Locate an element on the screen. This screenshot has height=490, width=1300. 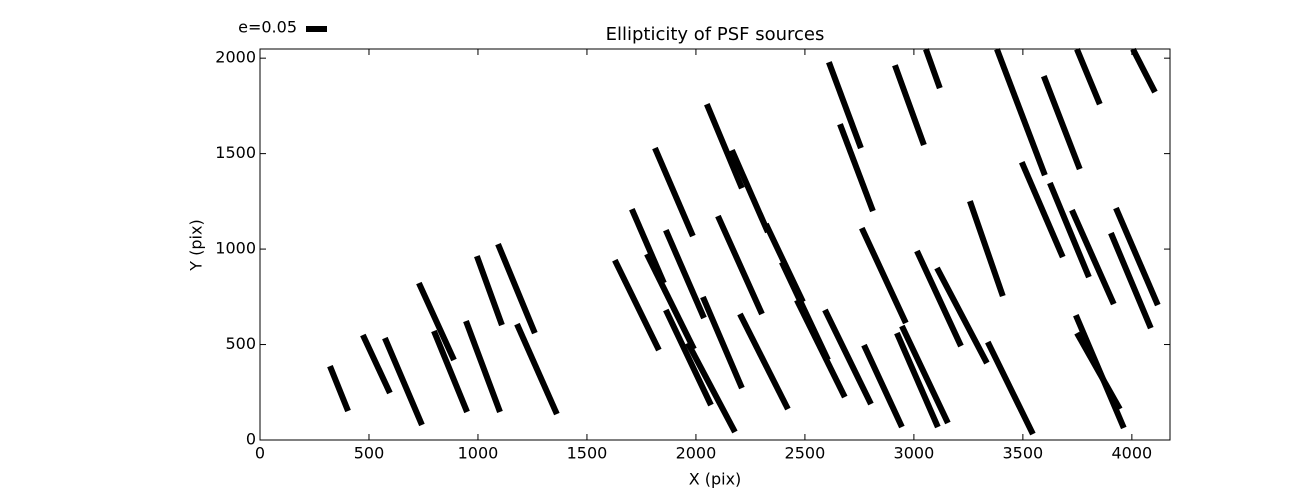
legend-label: e=0.05 is located at coordinates (267, 27).